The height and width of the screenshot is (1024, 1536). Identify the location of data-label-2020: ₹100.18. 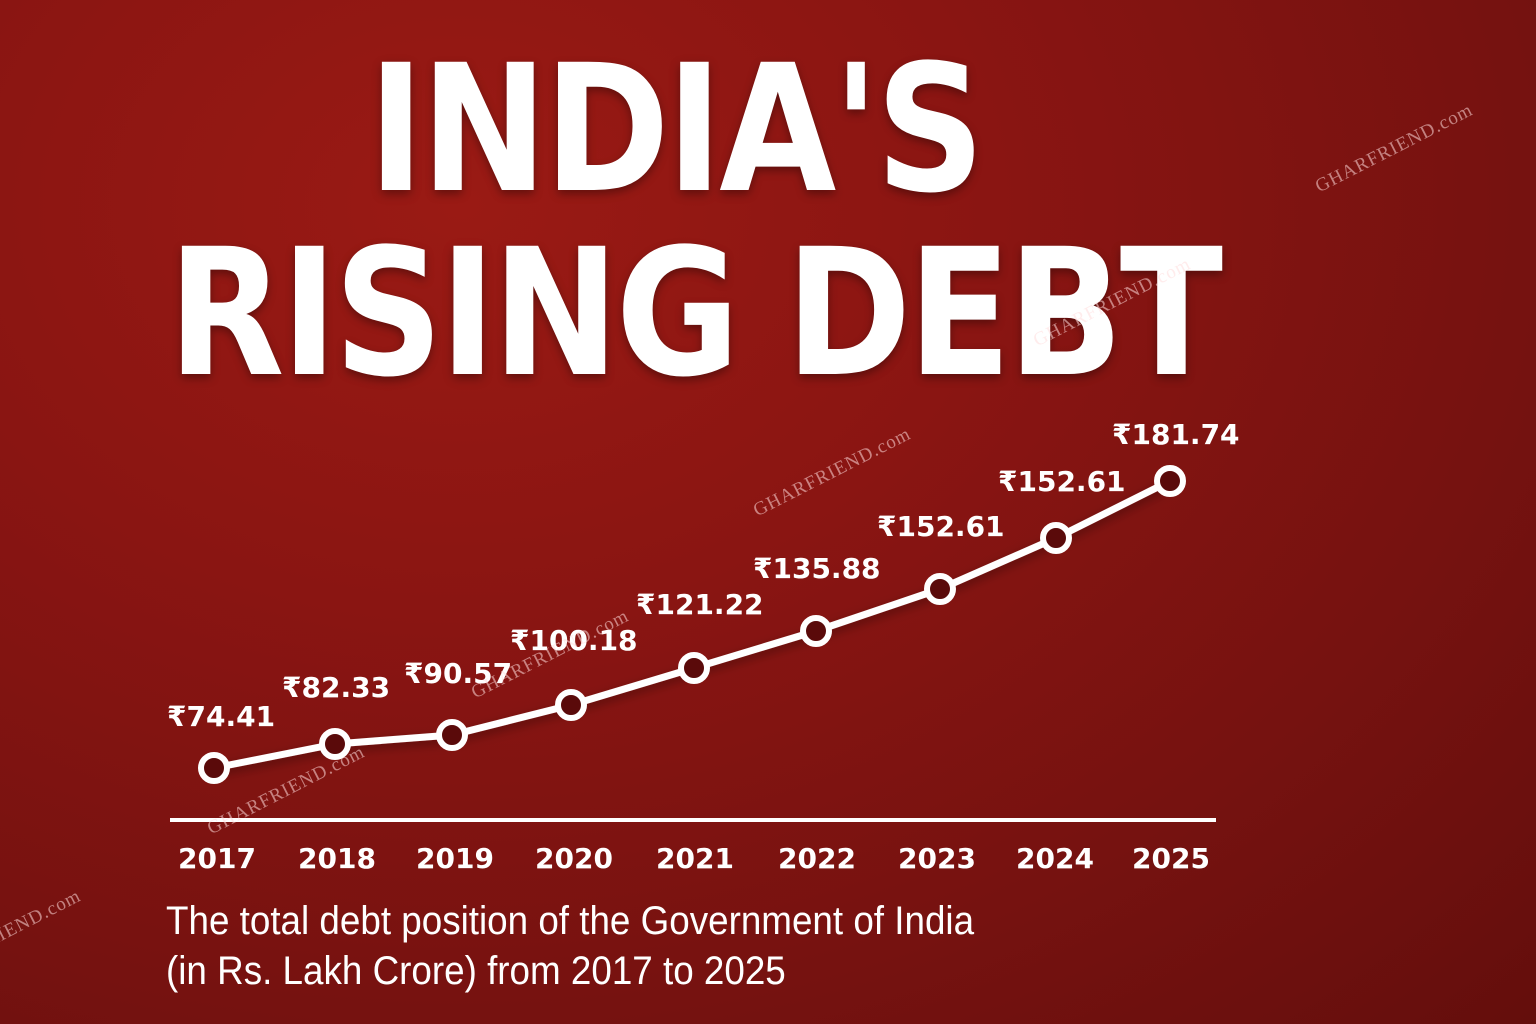
(574, 640).